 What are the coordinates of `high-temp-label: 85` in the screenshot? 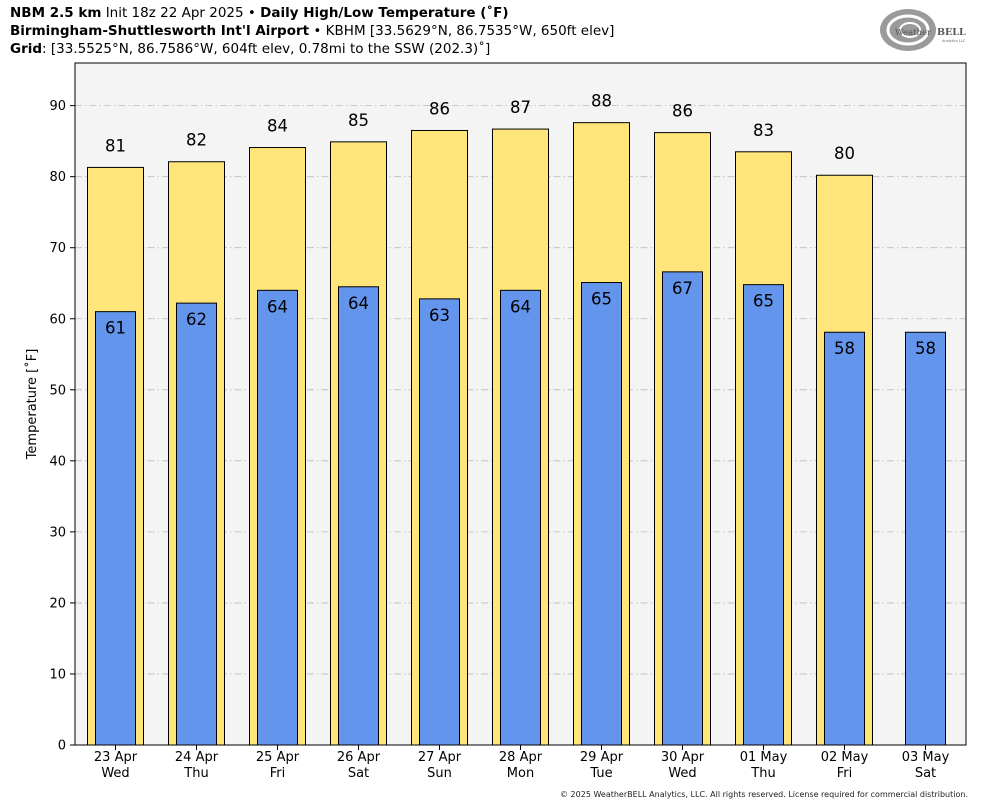 It's located at (358, 120).